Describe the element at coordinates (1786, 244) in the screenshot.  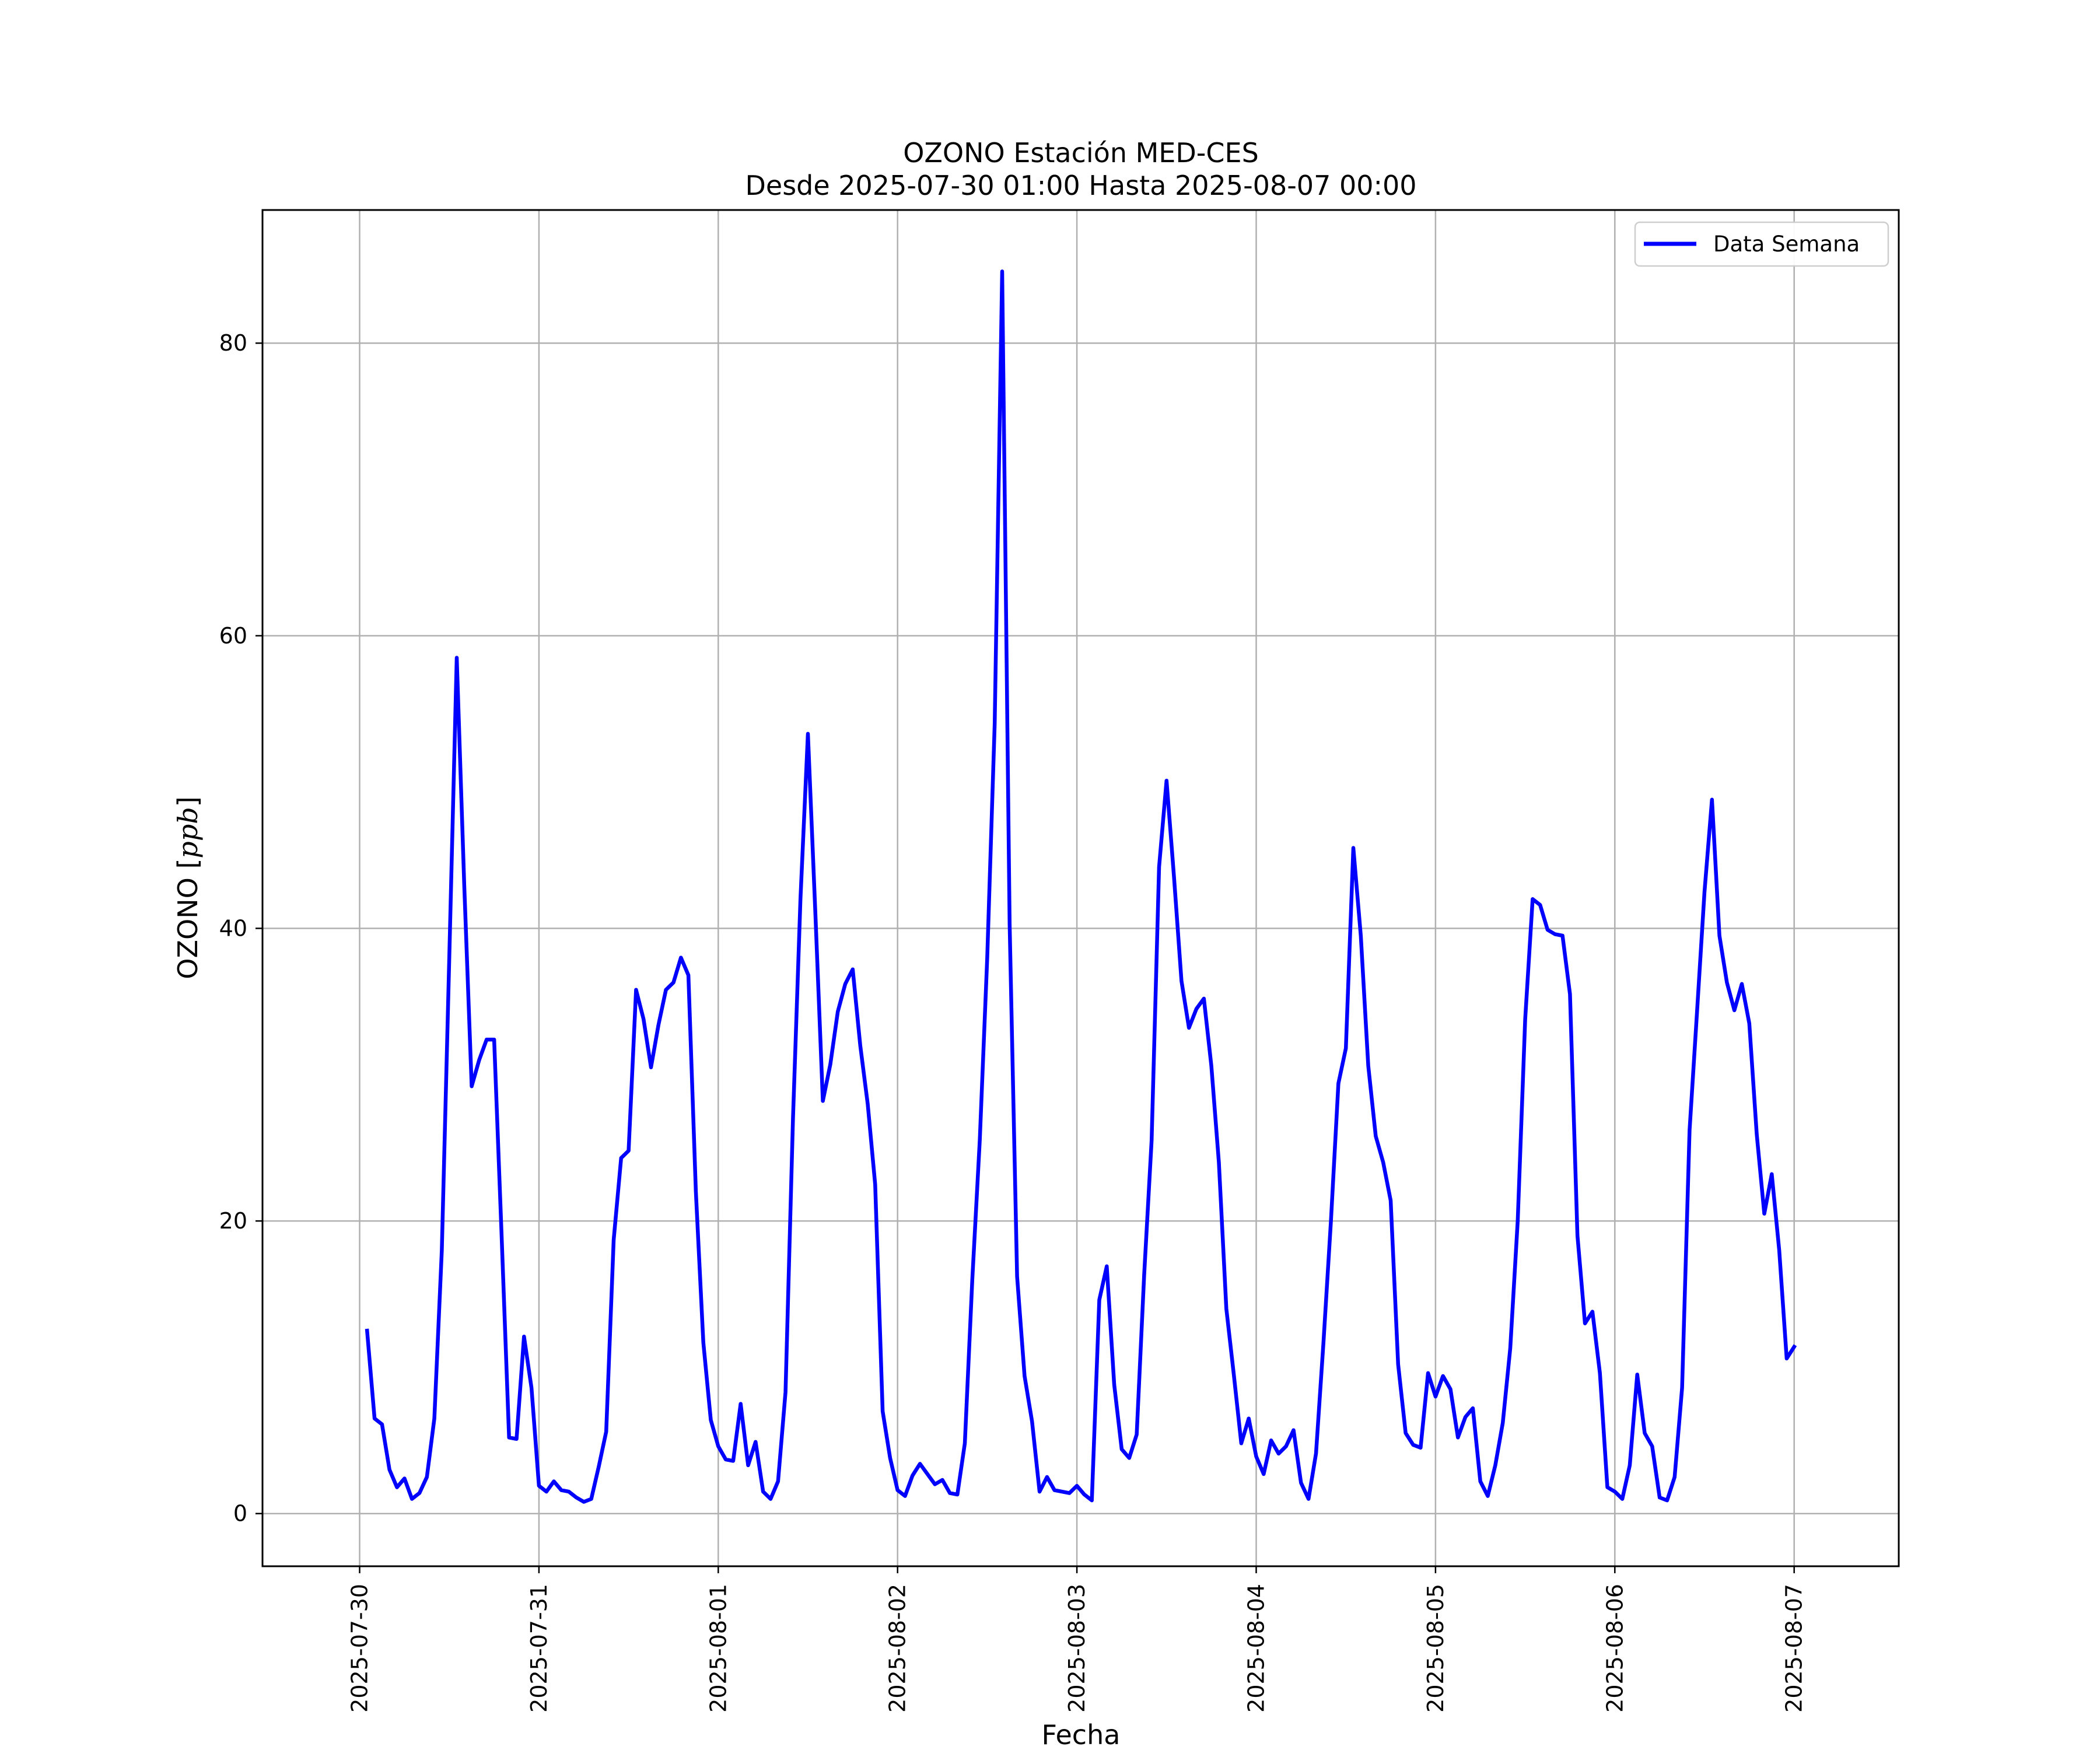
I see `legend-label-data-semana: Data Semana` at that location.